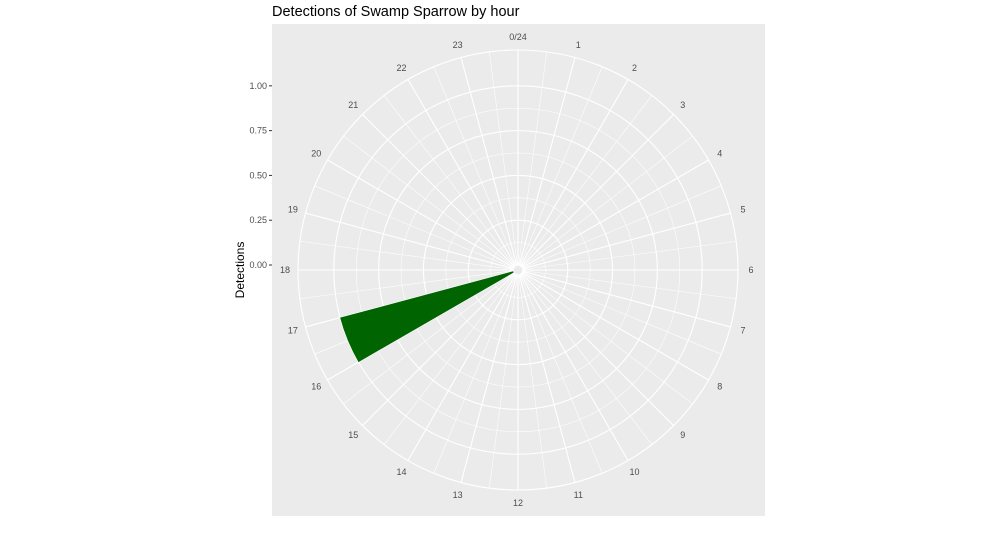 Image resolution: width=1000 pixels, height=543 pixels. I want to click on hour-label: 8, so click(719, 387).